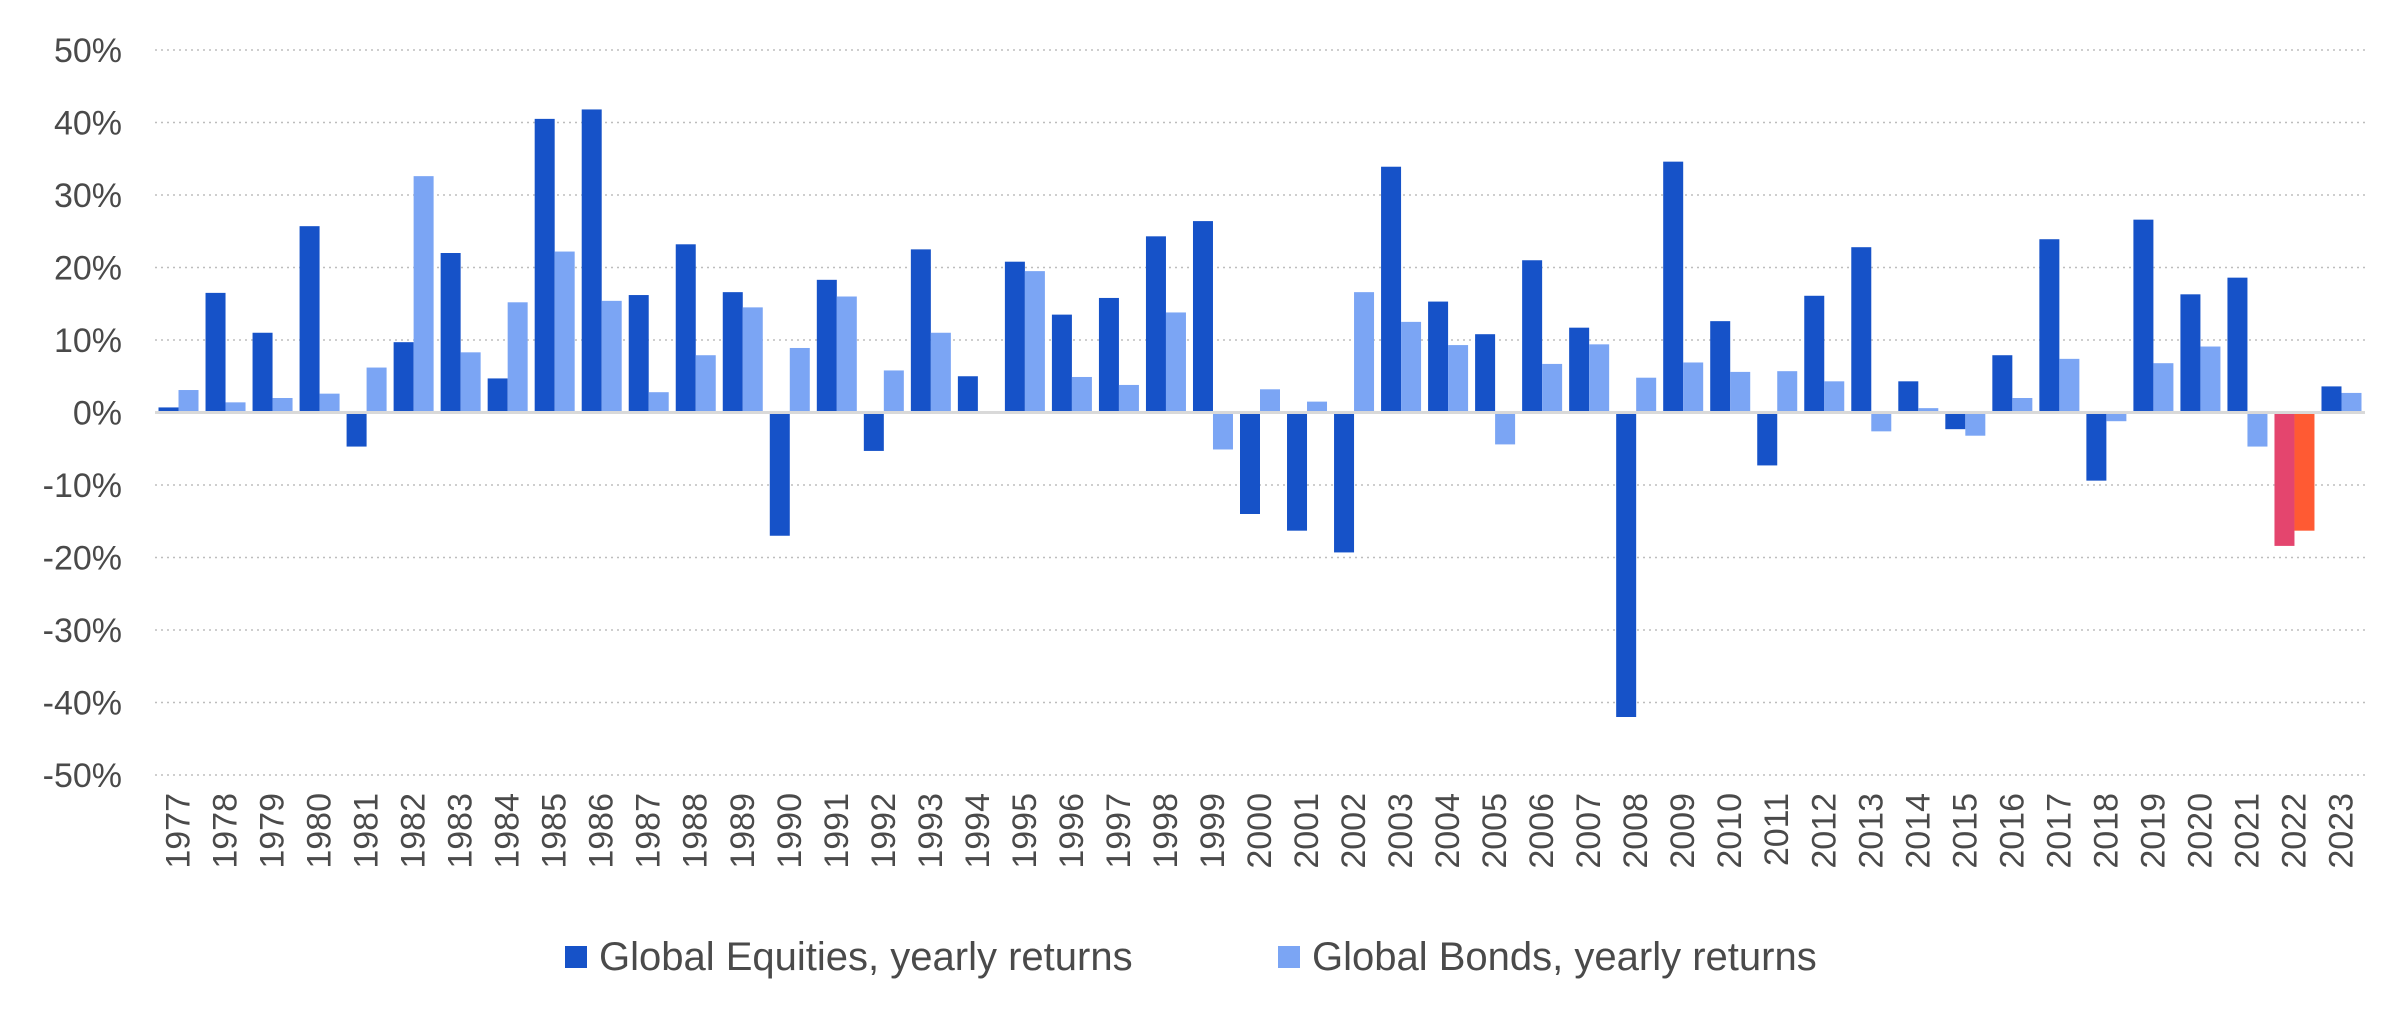  What do you see at coordinates (732, 352) in the screenshot?
I see `equities-bar-1989` at bounding box center [732, 352].